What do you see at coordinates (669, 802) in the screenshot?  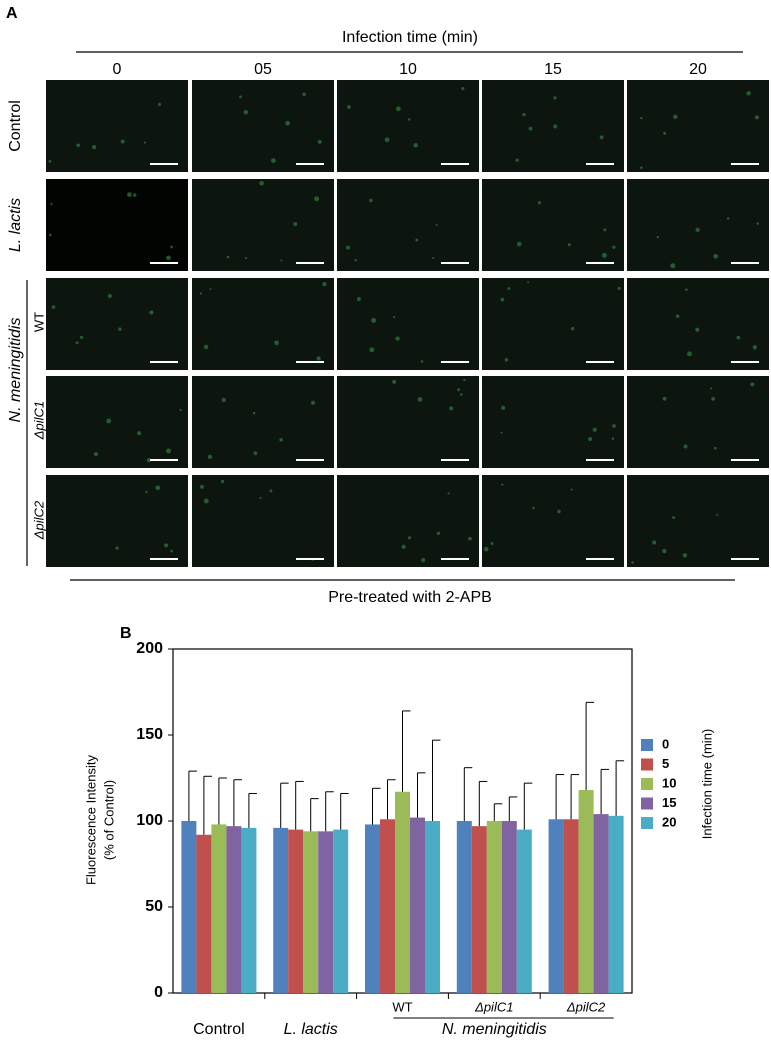 I see `legend-label: 15` at bounding box center [669, 802].